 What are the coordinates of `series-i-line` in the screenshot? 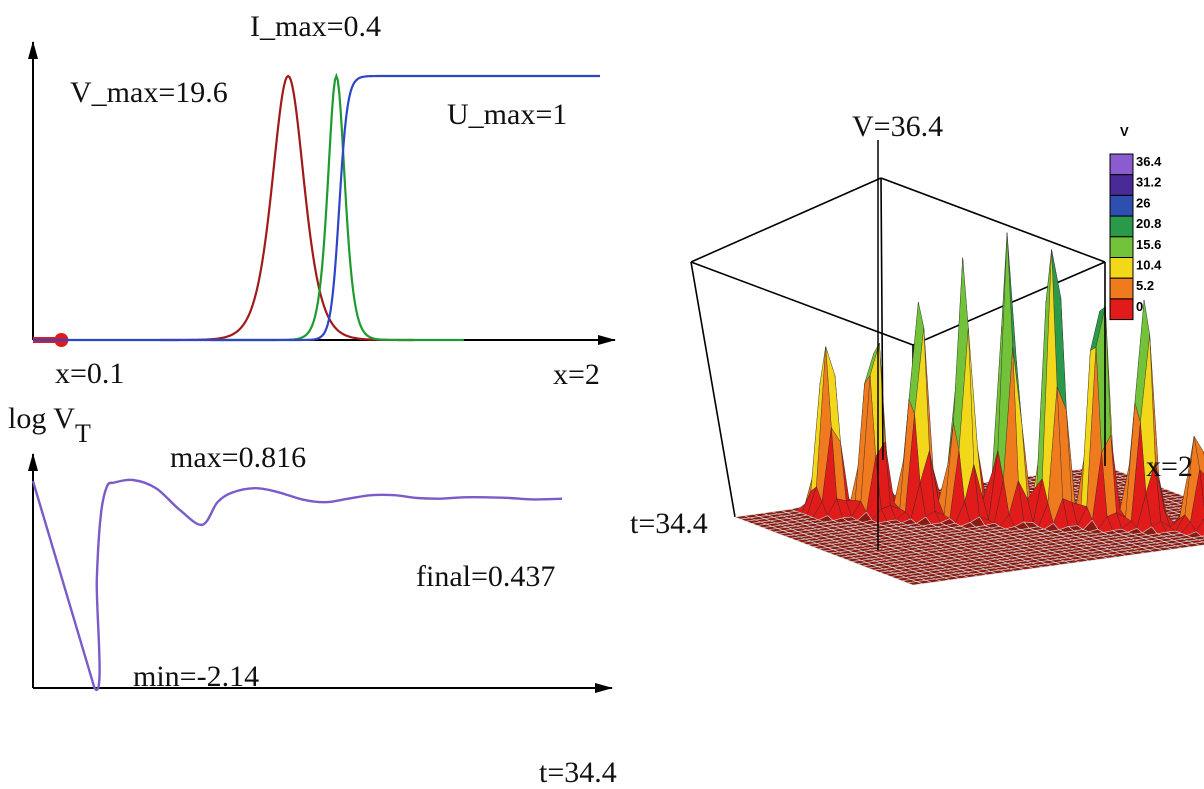 It's located at (337, 207).